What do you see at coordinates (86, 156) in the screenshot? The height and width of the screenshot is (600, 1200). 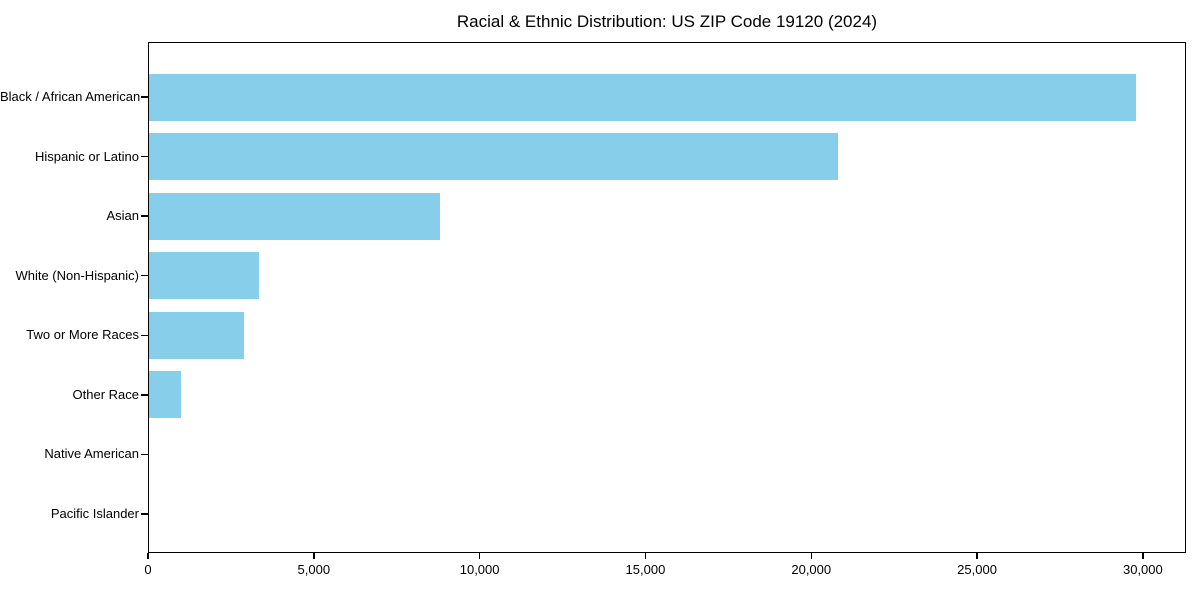 I see `y-tick-label: Hispanic or Latino` at bounding box center [86, 156].